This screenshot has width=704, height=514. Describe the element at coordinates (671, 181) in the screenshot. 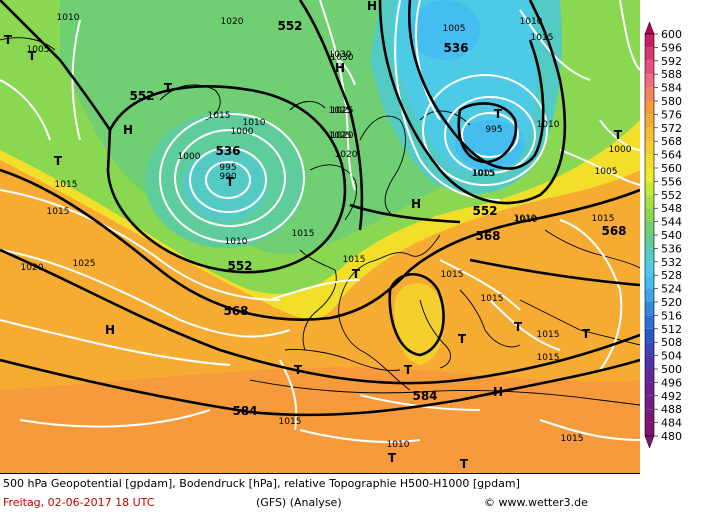

I see `legend-label: 556` at that location.